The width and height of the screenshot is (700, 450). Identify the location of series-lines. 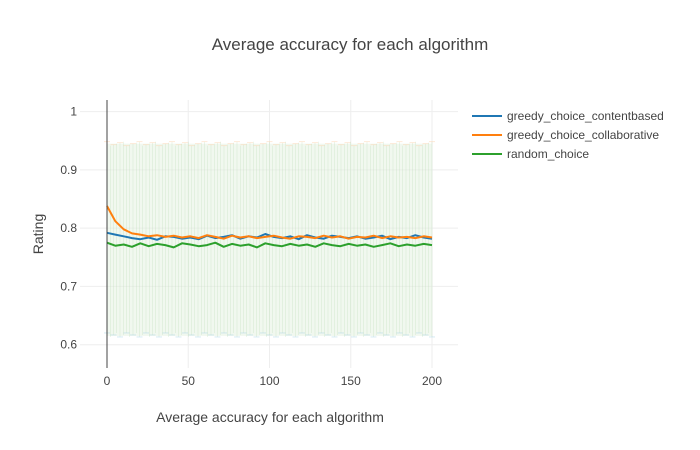
(269, 227).